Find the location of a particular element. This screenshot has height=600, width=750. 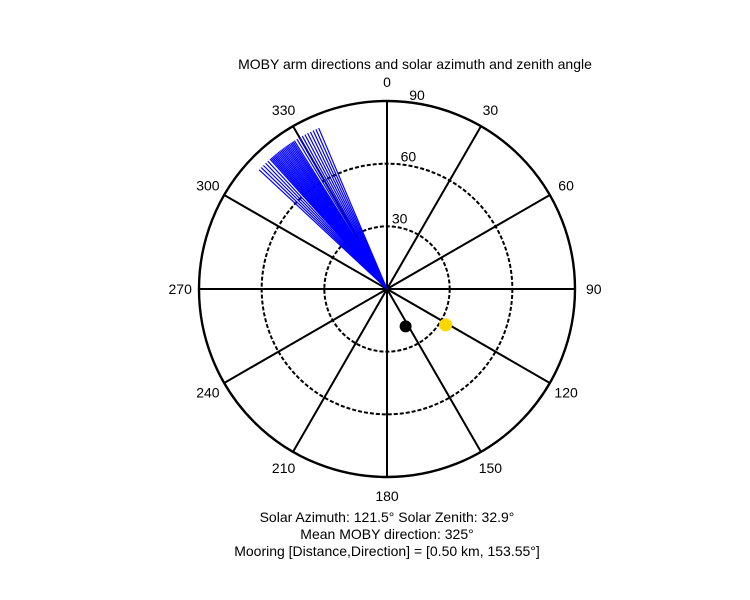

angle-tick-label: 30 is located at coordinates (491, 110).